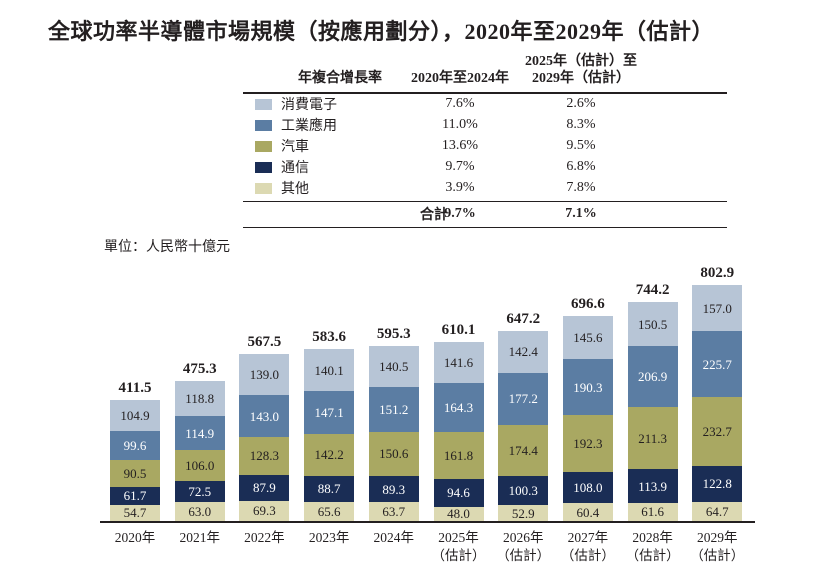 This screenshot has width=830, height=568. What do you see at coordinates (587, 443) in the screenshot?
I see `segment-automotive: 192.3` at bounding box center [587, 443].